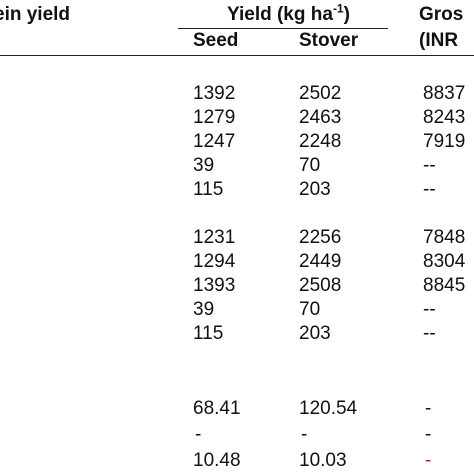 The image size is (474, 474). Describe the element at coordinates (338, 8) in the screenshot. I see `yield-header-sup: -1` at that location.